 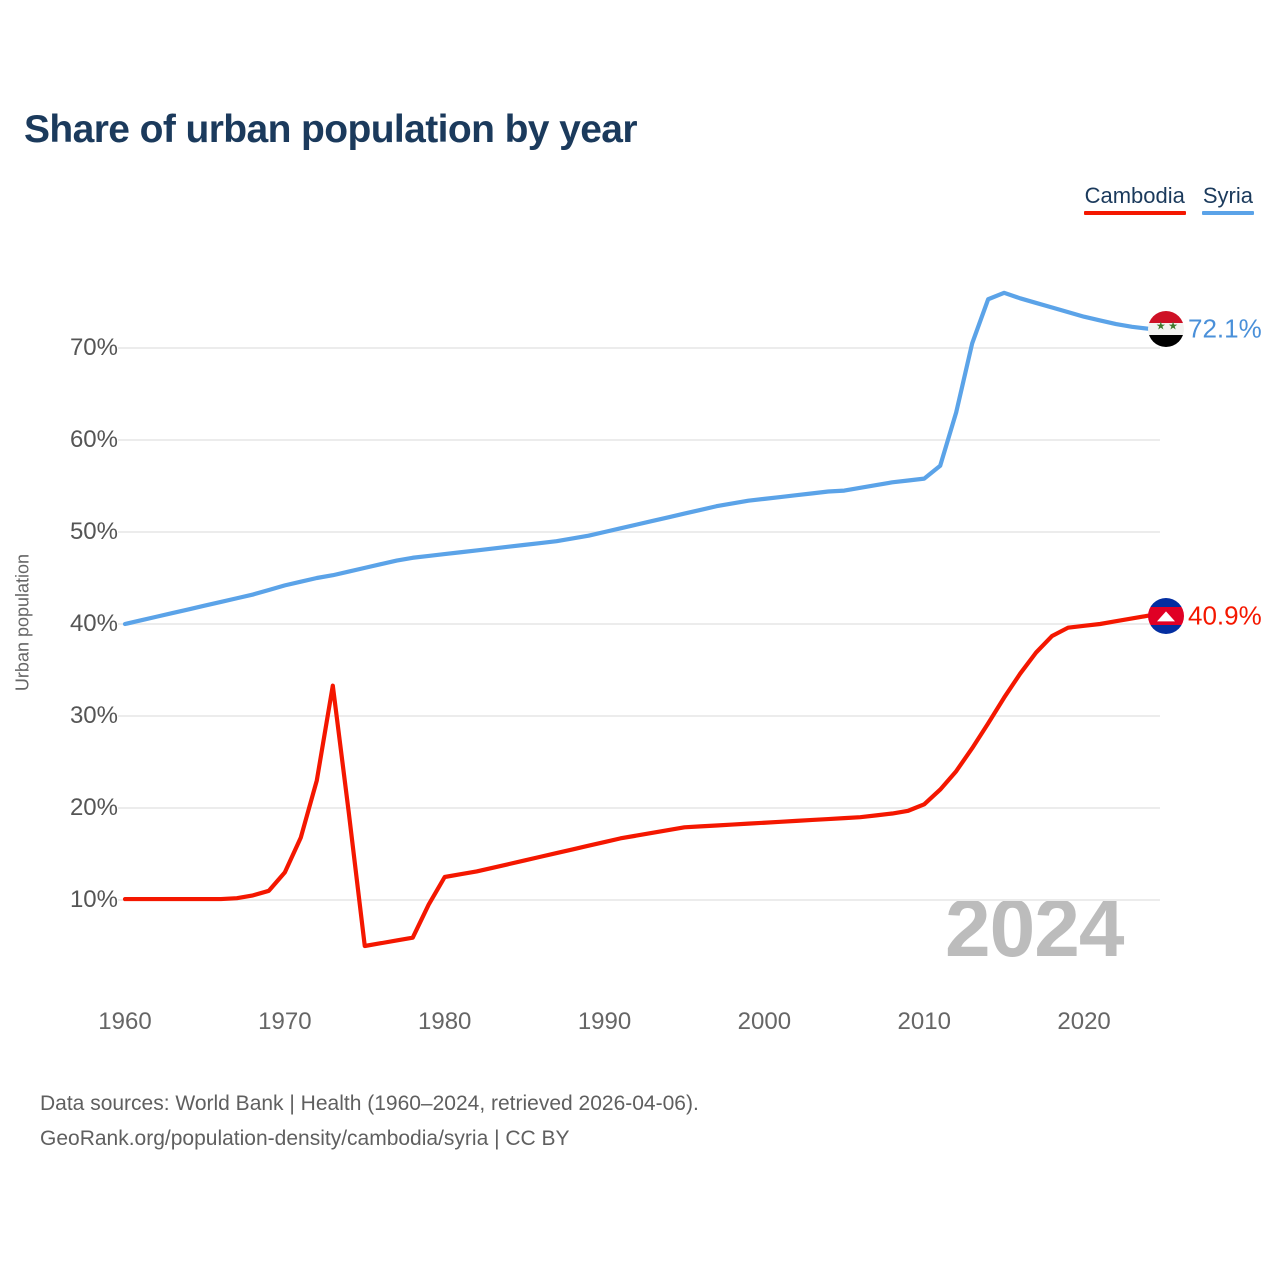 I want to click on page-title: Share of urban population by year, so click(x=331, y=129).